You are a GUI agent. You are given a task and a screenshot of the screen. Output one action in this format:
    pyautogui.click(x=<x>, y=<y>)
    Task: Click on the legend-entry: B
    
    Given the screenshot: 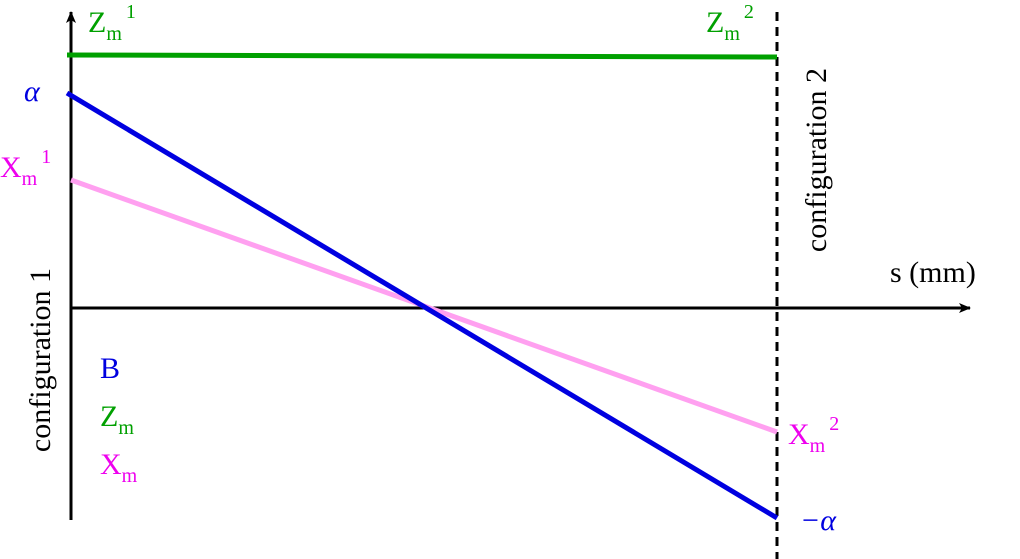 What is the action you would take?
    pyautogui.click(x=110, y=368)
    